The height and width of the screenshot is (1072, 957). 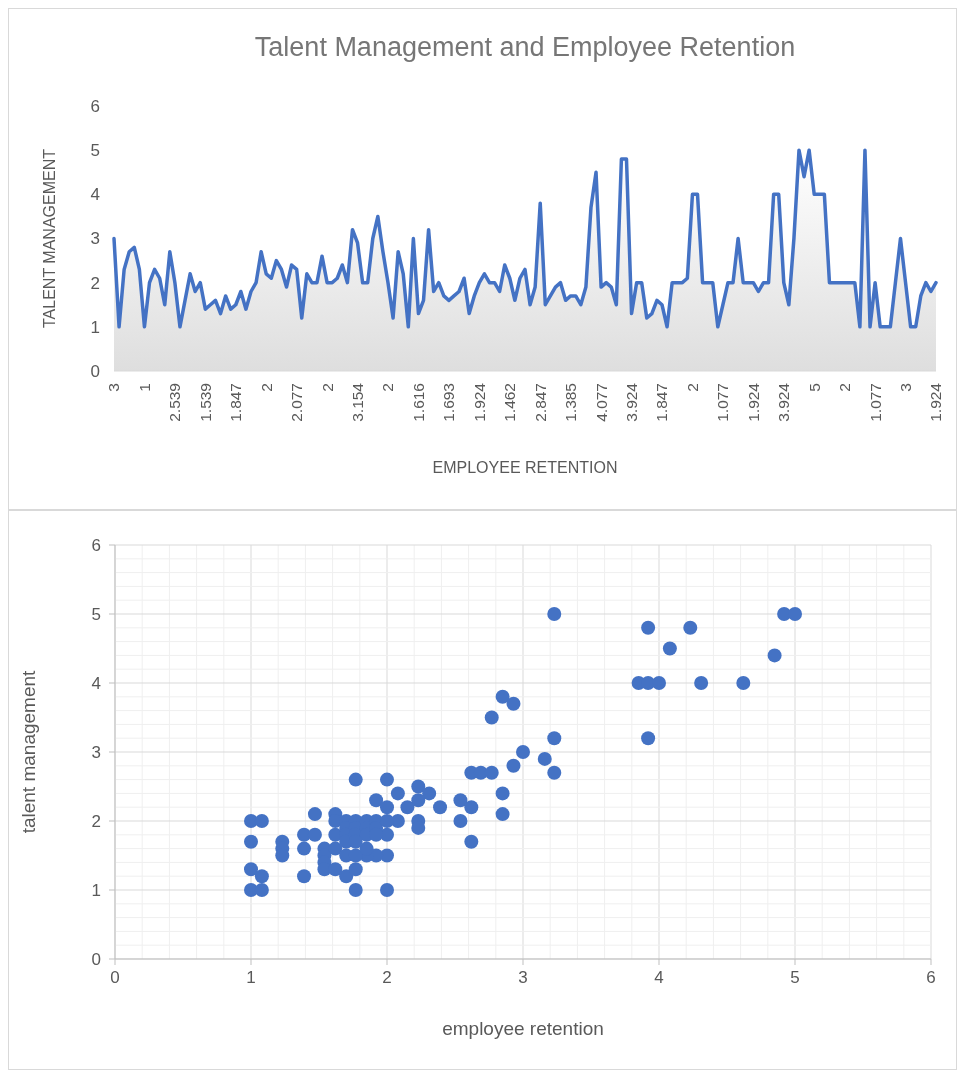 What do you see at coordinates (297, 402) in the screenshot?
I see `x-tick-label: 2.077` at bounding box center [297, 402].